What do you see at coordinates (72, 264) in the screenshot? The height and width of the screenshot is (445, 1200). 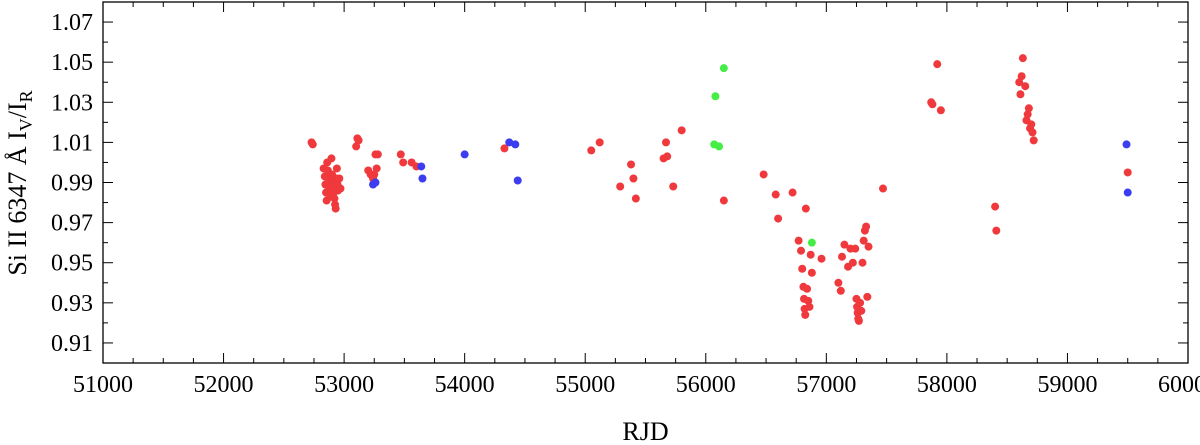 I see `y-tick-label: 0.95` at bounding box center [72, 264].